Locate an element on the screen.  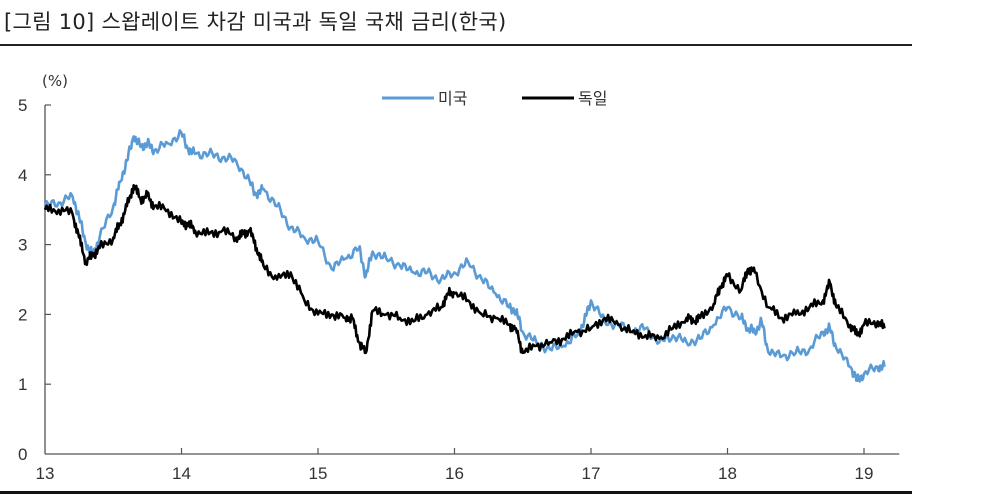
chart-legend: 미국 독일 is located at coordinates (494, 98).